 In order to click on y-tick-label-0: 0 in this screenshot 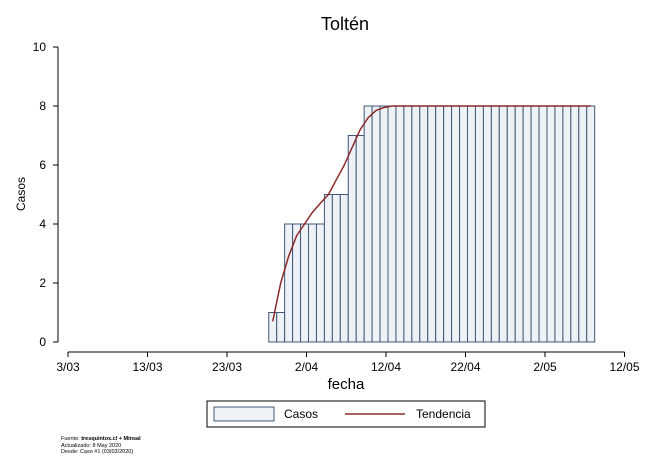, I will do `click(42, 342)`.